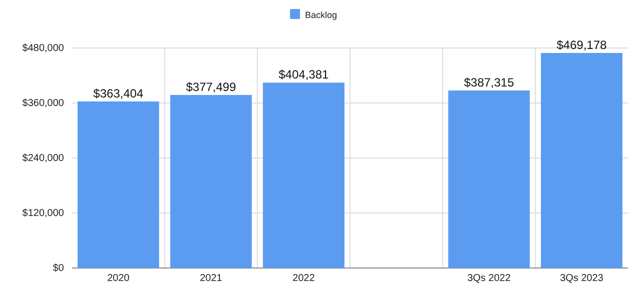  I want to click on y-tick-label: $360,000, so click(43, 104).